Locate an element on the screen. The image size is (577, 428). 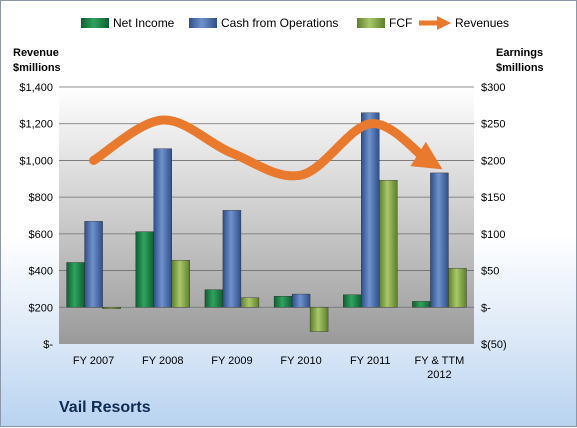
left-tick-label: $600 is located at coordinates (41, 235).